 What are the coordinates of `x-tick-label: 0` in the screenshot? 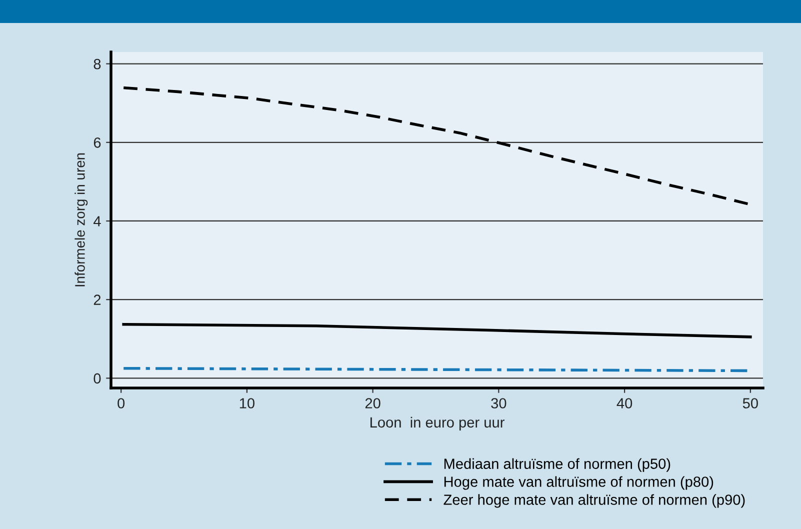 It's located at (121, 403).